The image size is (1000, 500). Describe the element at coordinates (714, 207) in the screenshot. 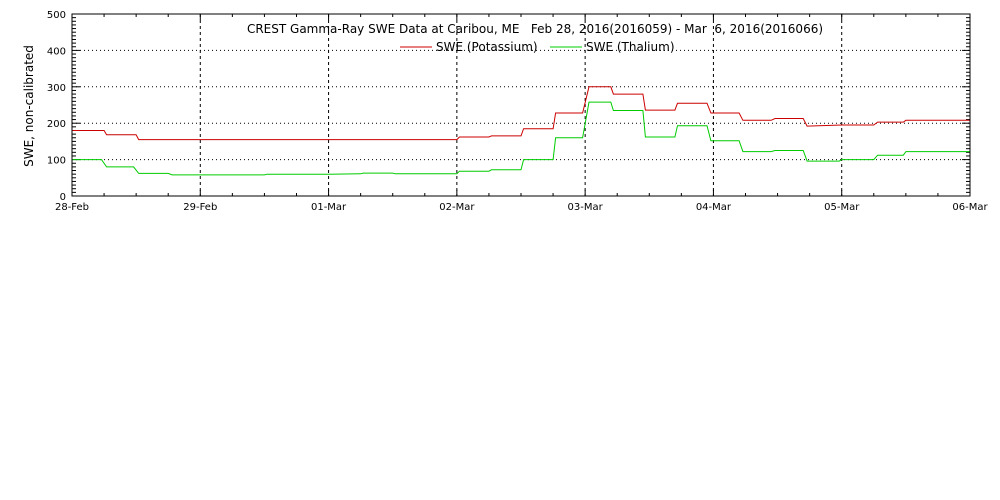

I see `x-tick-label: 04-Mar` at that location.